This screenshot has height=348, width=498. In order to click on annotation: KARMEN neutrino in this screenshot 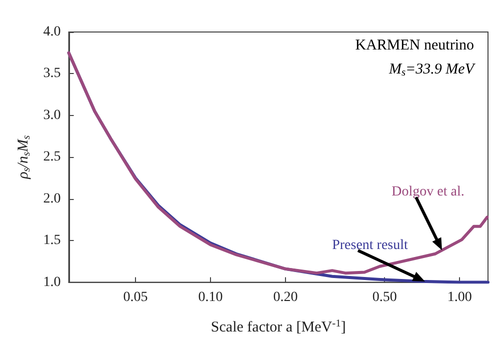, I will do `click(414, 46)`.